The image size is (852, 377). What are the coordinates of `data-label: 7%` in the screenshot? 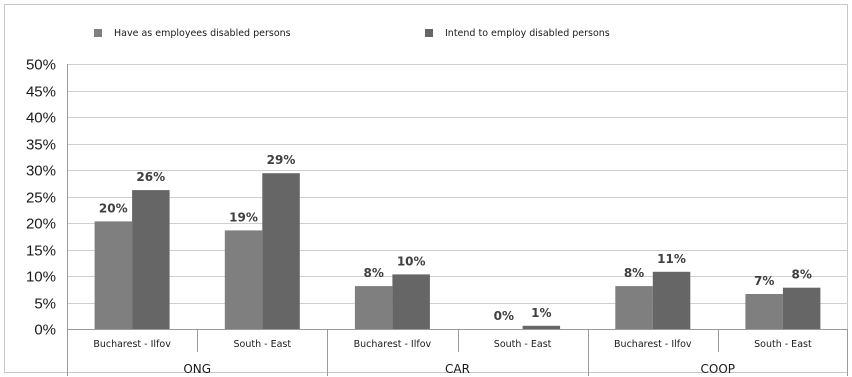 It's located at (764, 281).